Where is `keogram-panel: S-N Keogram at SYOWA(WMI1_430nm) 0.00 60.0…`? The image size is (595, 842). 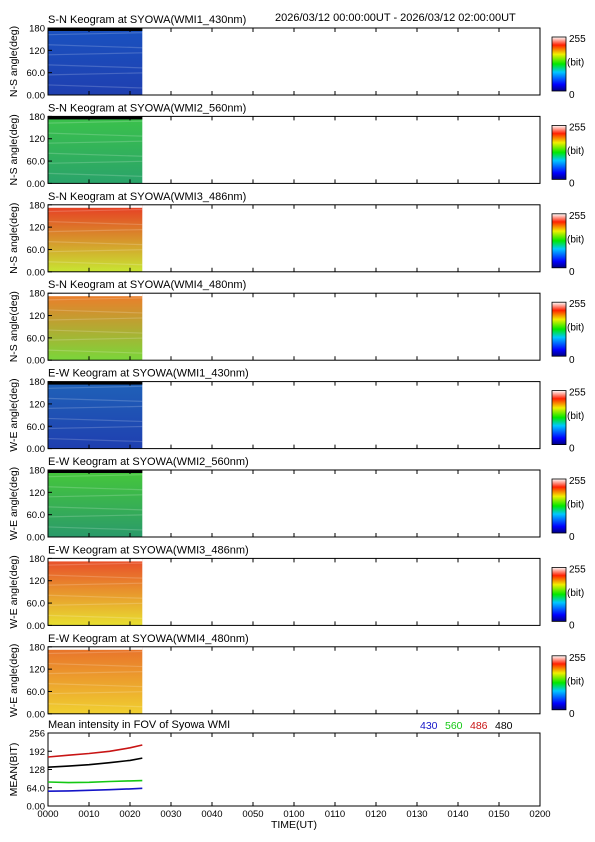 keogram-panel: S-N Keogram at SYOWA(WMI1_430nm) 0.00 60.0… is located at coordinates (297, 58).